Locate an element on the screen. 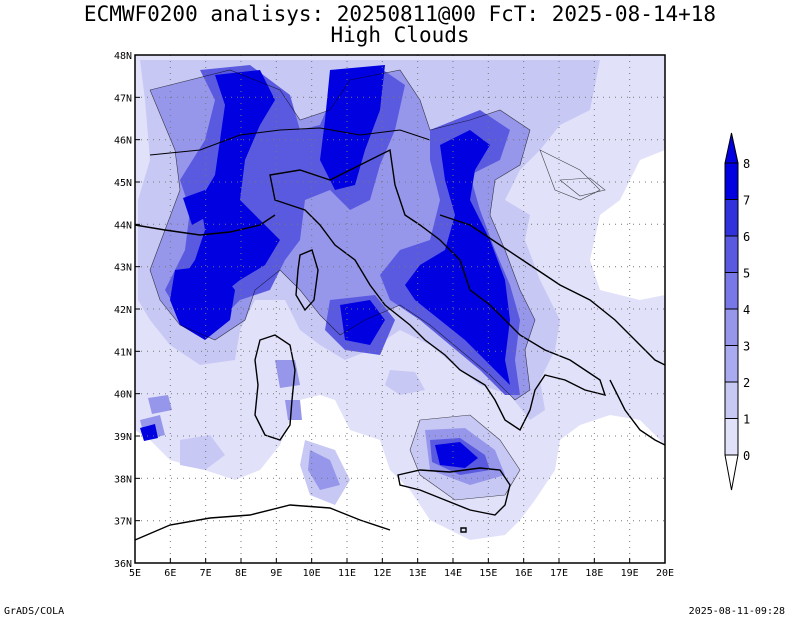 The height and width of the screenshot is (622, 800). lon-tick-label: 13E is located at coordinates (418, 573).